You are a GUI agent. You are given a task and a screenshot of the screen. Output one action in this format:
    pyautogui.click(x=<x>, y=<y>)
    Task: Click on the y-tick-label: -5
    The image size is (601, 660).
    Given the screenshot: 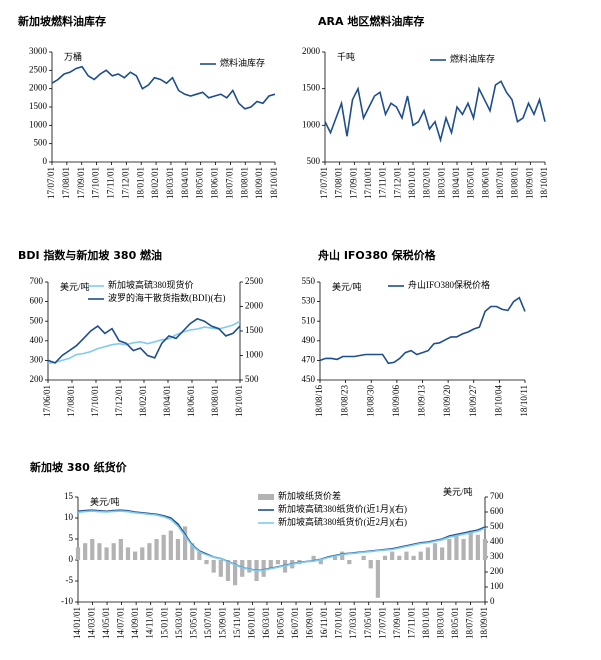 What is the action you would take?
    pyautogui.click(x=70, y=580)
    